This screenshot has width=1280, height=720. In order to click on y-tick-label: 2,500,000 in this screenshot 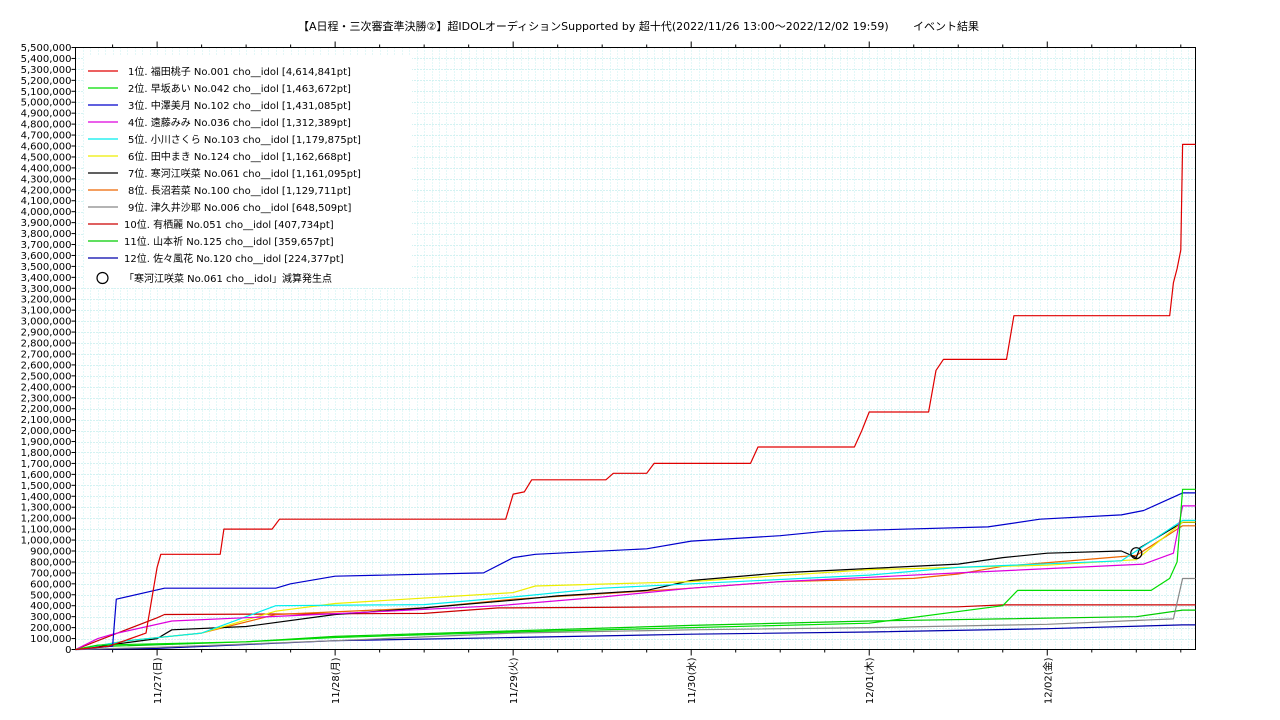, I will do `click(46, 376)`.